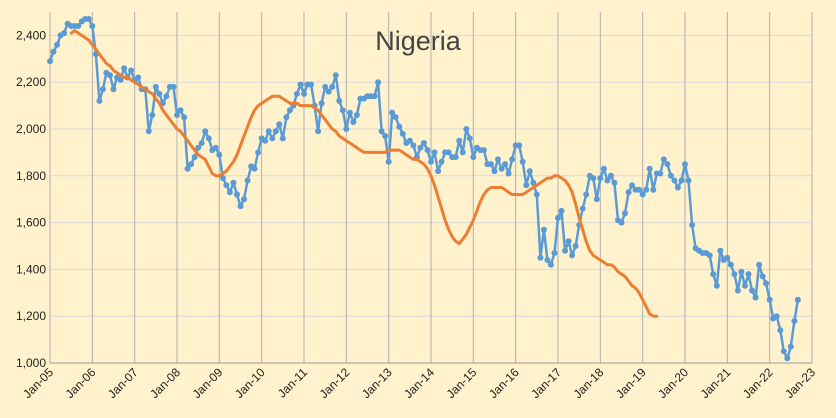  Describe the element at coordinates (31, 82) in the screenshot. I see `y-tick-label: 2,200` at that location.